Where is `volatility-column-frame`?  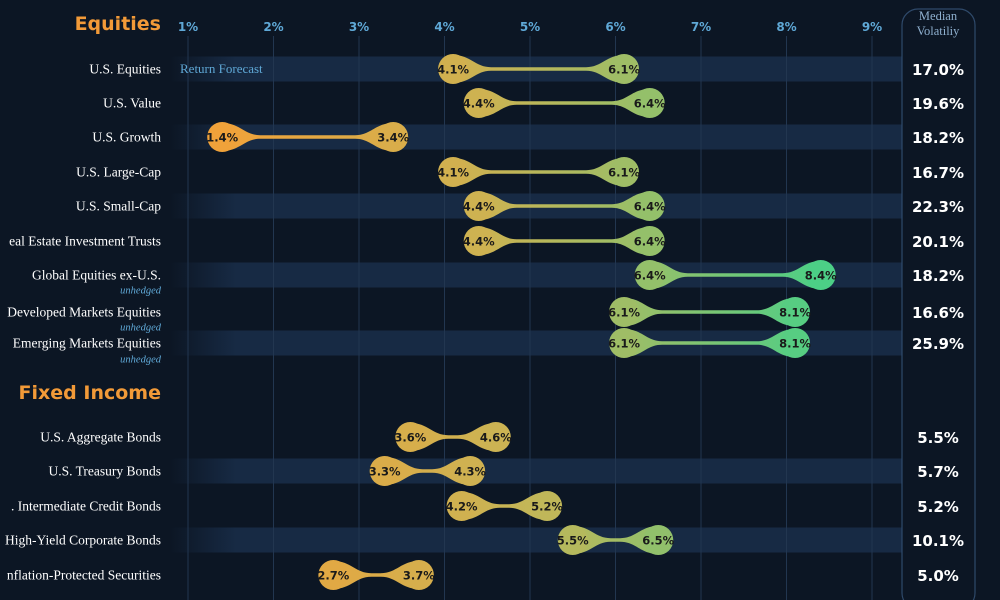
volatility-column-frame is located at coordinates (938, 304).